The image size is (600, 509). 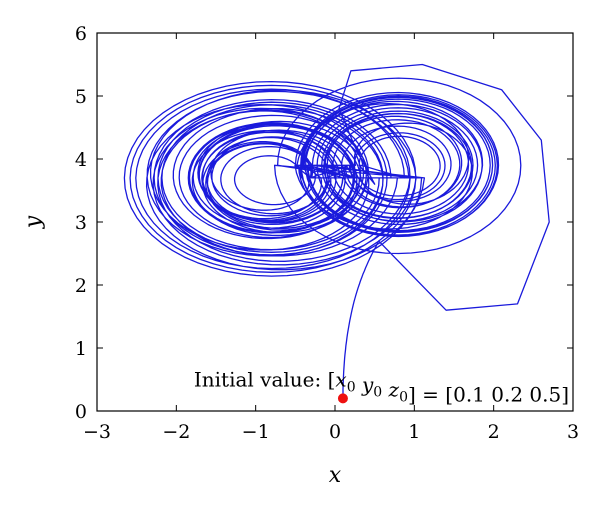 What do you see at coordinates (81, 34) in the screenshot?
I see `y-tick-label: 6` at bounding box center [81, 34].